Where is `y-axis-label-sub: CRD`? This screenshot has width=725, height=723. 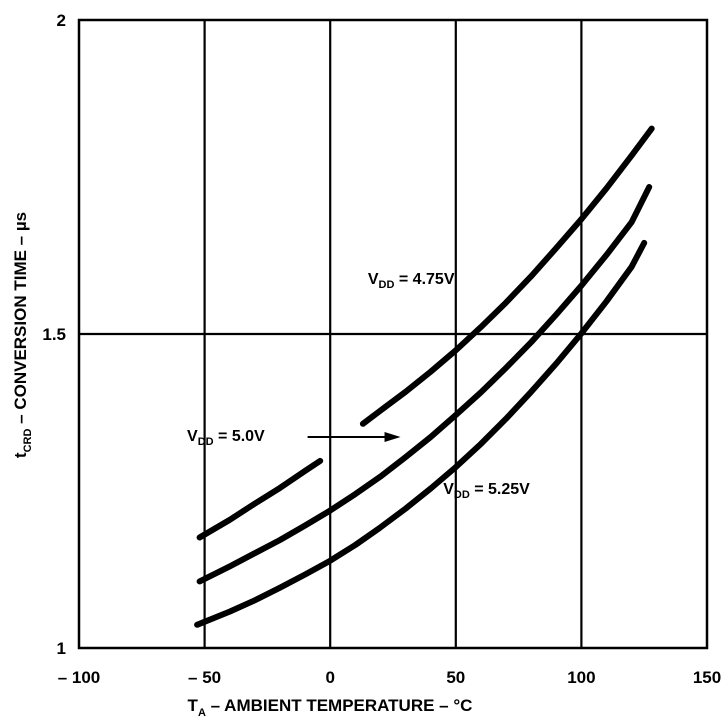
y-axis-label-sub: CRD is located at coordinates (28, 441).